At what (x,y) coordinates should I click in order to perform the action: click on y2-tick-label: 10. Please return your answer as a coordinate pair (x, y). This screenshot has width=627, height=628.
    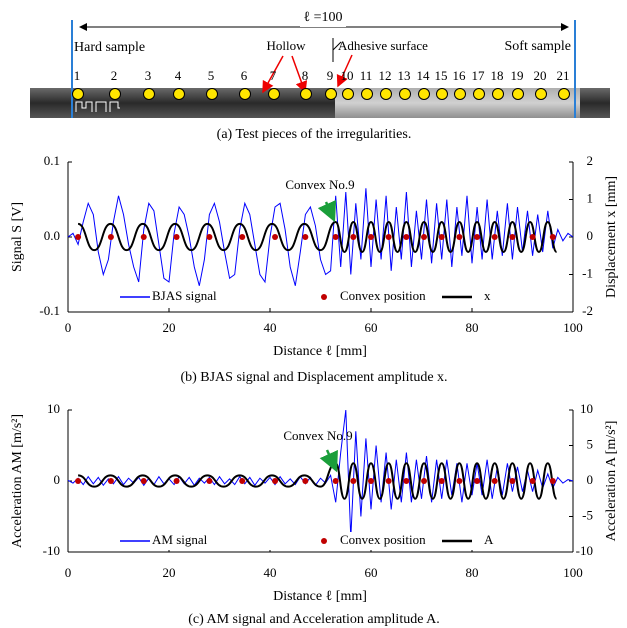
    Looking at the image, I should click on (586, 408).